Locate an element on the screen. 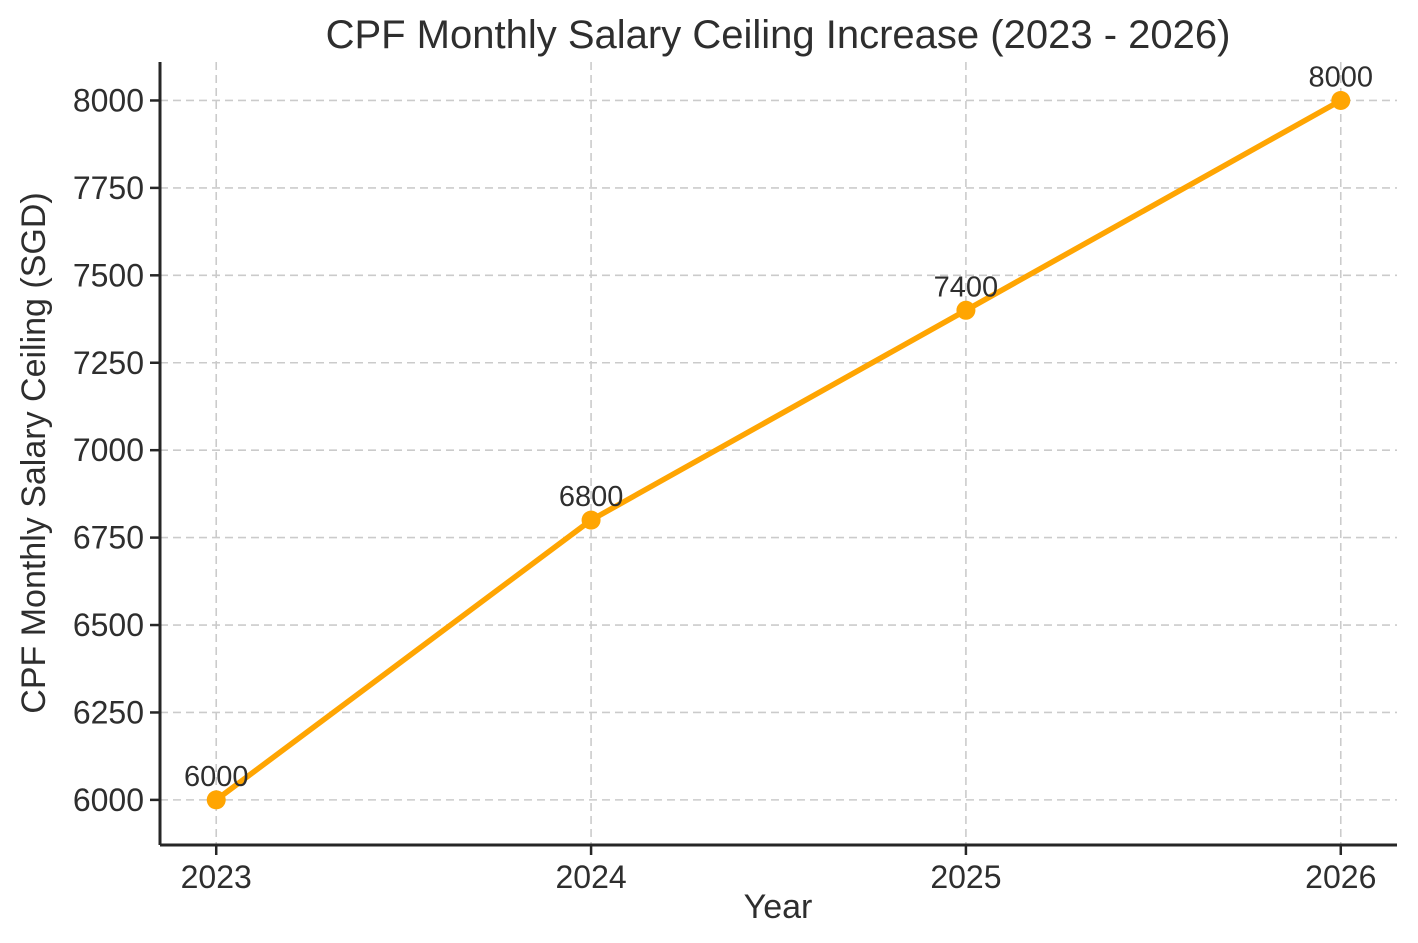 The height and width of the screenshot is (943, 1418). y-tick-label: 7750 is located at coordinates (108, 188).